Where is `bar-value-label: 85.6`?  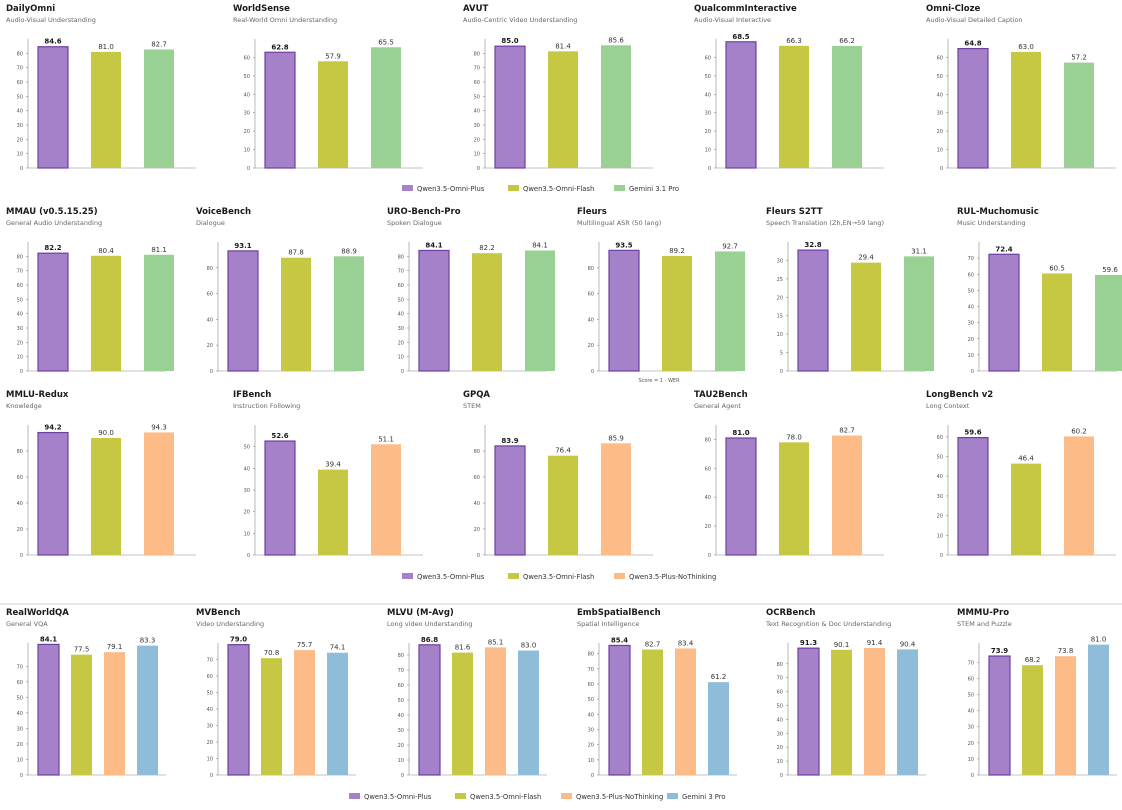
bar-value-label: 85.6 is located at coordinates (616, 40).